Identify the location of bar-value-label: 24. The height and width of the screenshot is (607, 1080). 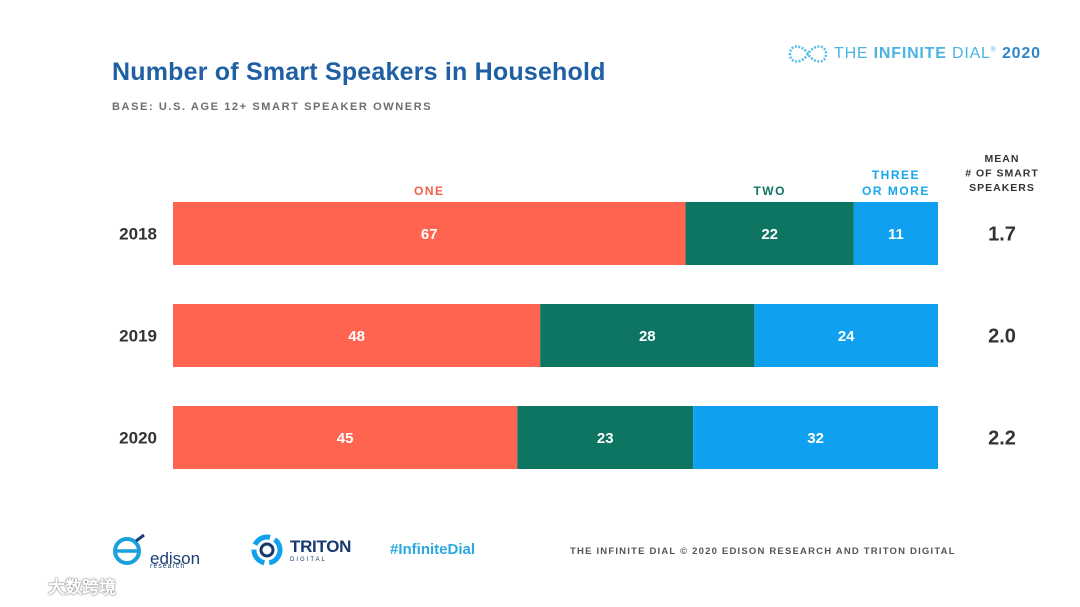
(846, 336).